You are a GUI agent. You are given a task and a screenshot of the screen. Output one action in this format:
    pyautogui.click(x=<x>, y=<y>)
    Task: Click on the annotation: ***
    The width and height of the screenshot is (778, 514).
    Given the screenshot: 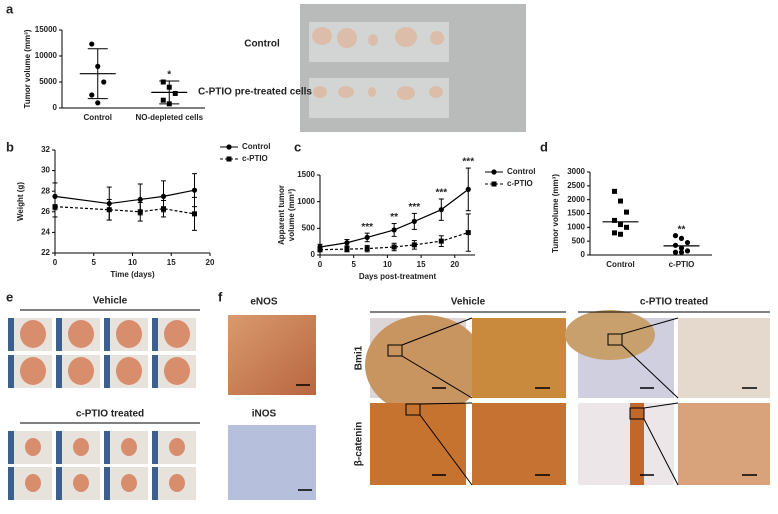 What is the action you would take?
    pyautogui.click(x=367, y=227)
    